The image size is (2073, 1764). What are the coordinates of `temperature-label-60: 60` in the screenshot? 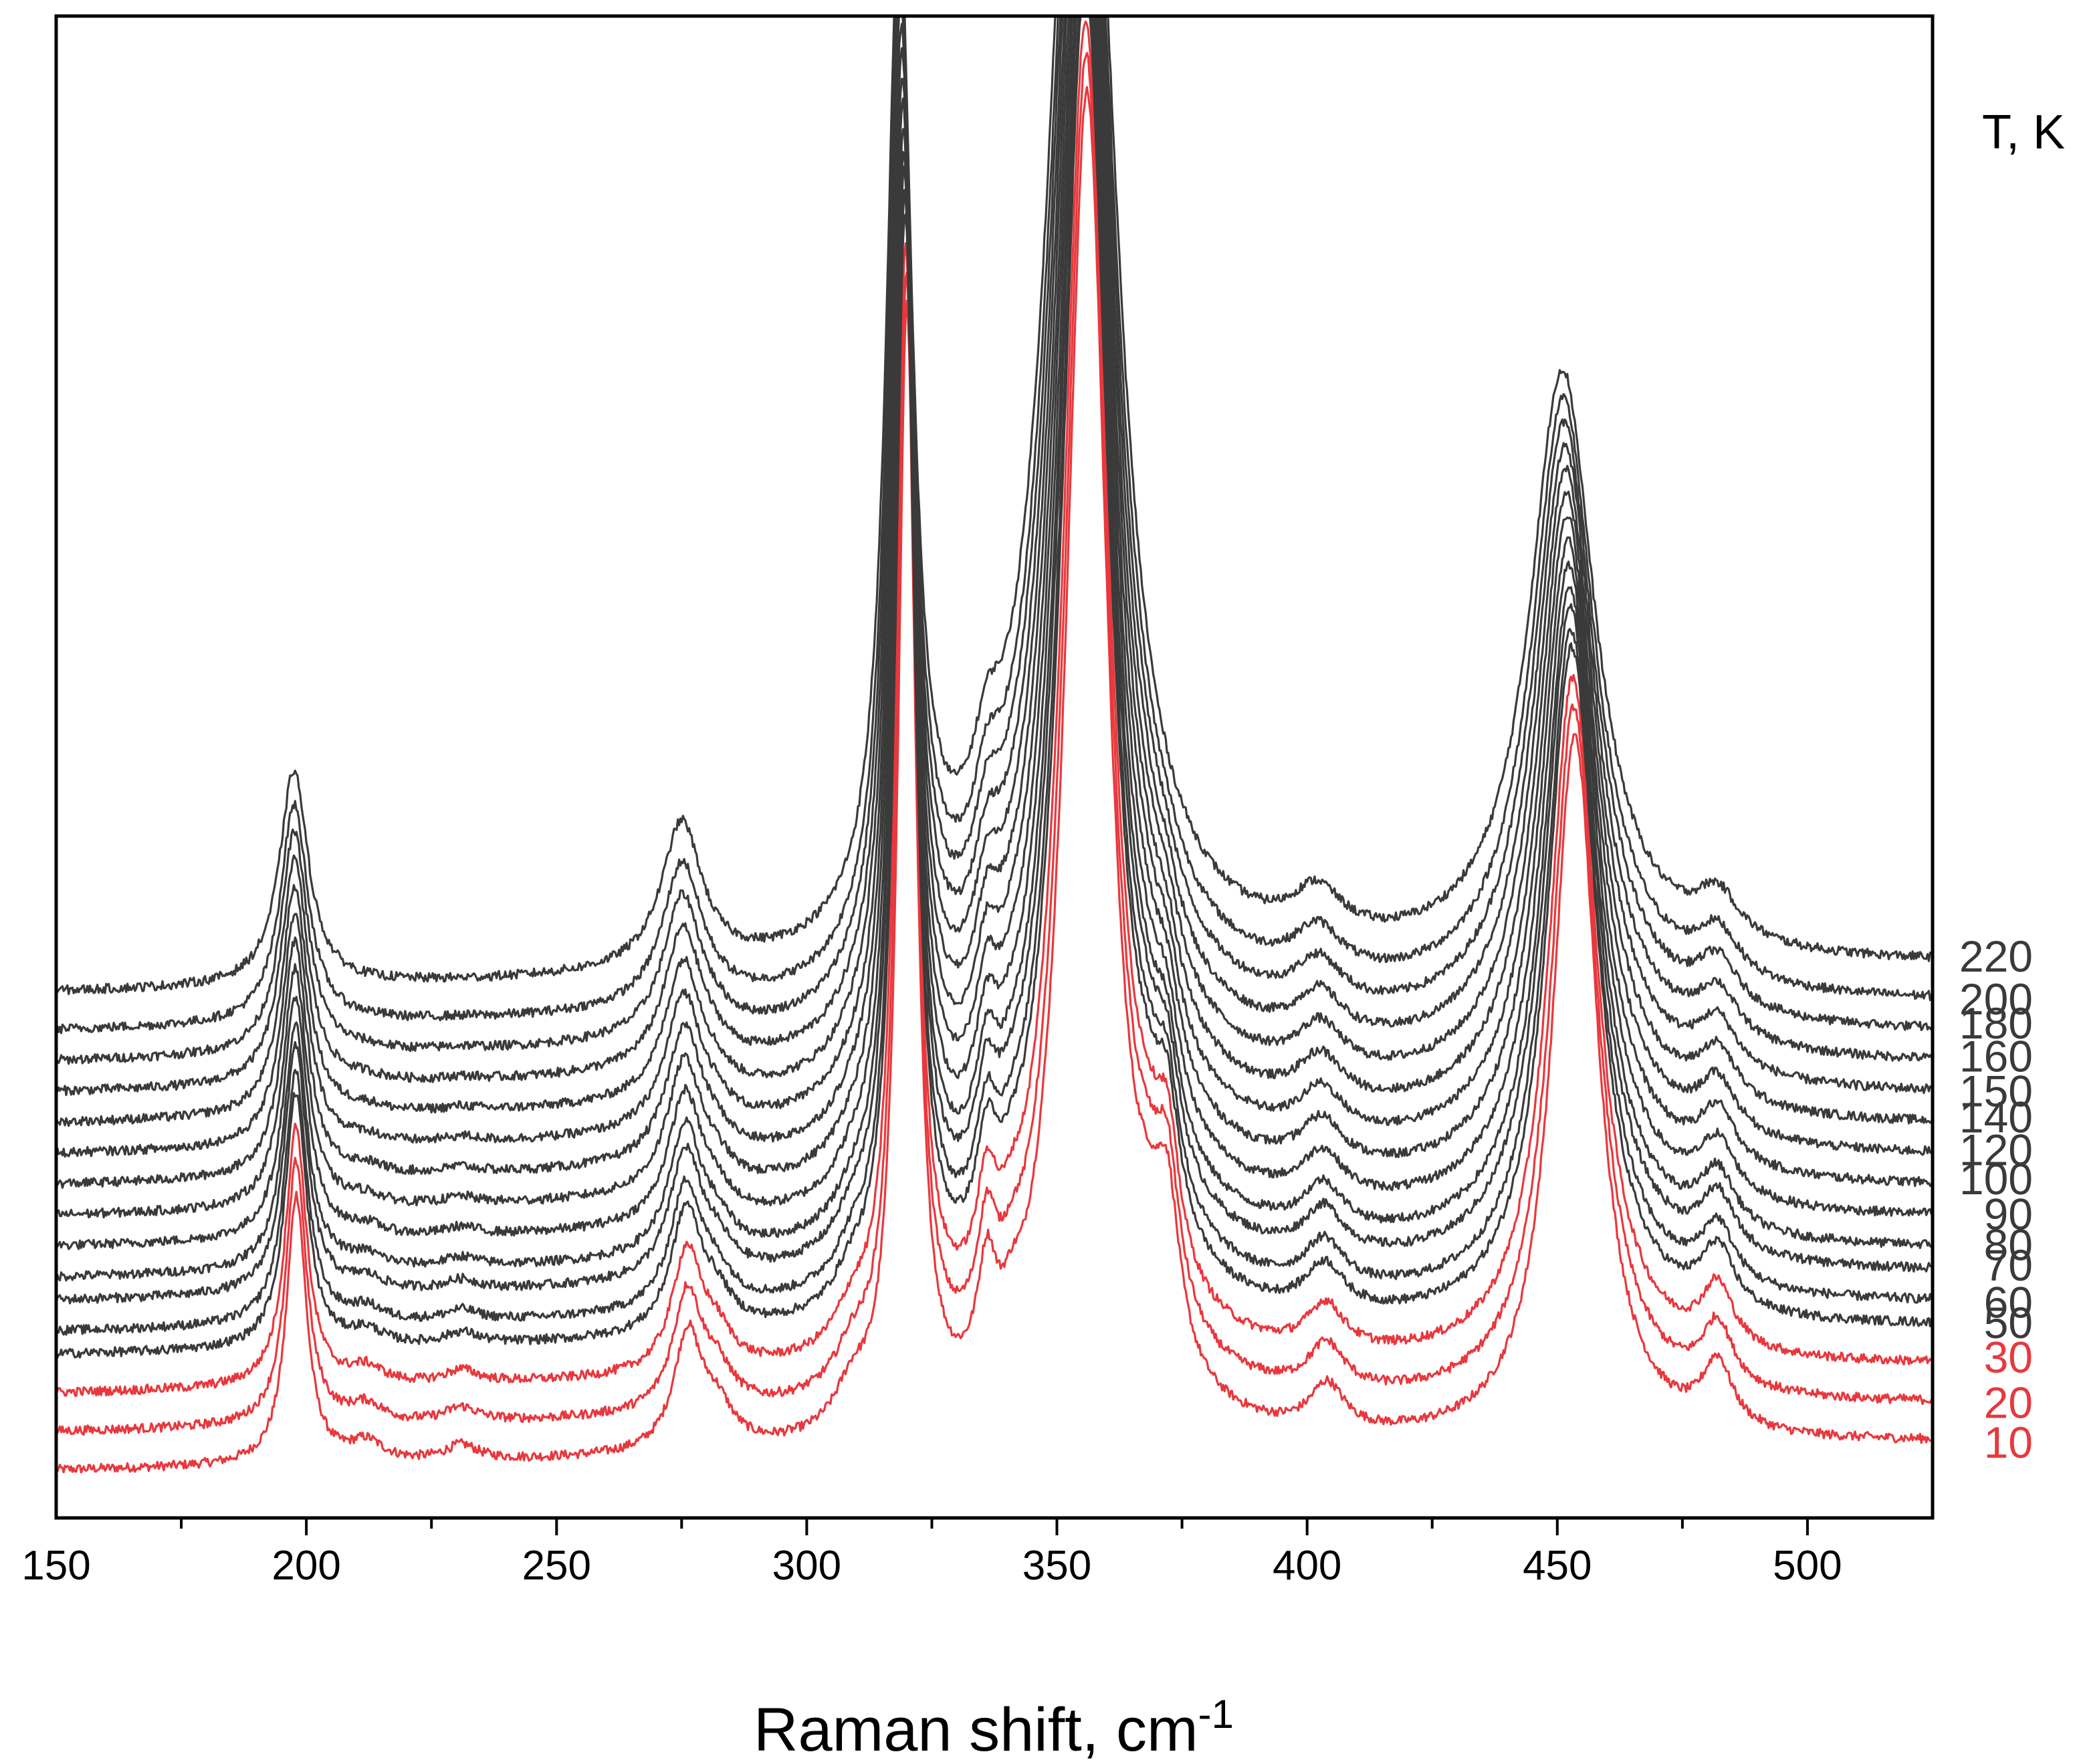 It's located at (2008, 1302).